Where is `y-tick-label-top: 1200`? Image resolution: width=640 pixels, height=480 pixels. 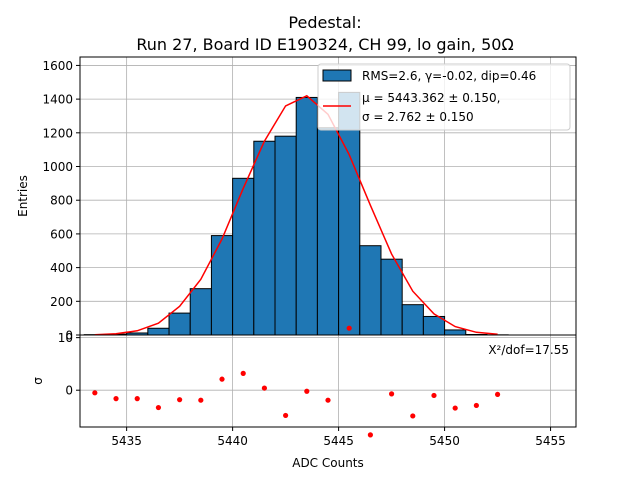
y-tick-label-top: 1200 is located at coordinates (57, 133).